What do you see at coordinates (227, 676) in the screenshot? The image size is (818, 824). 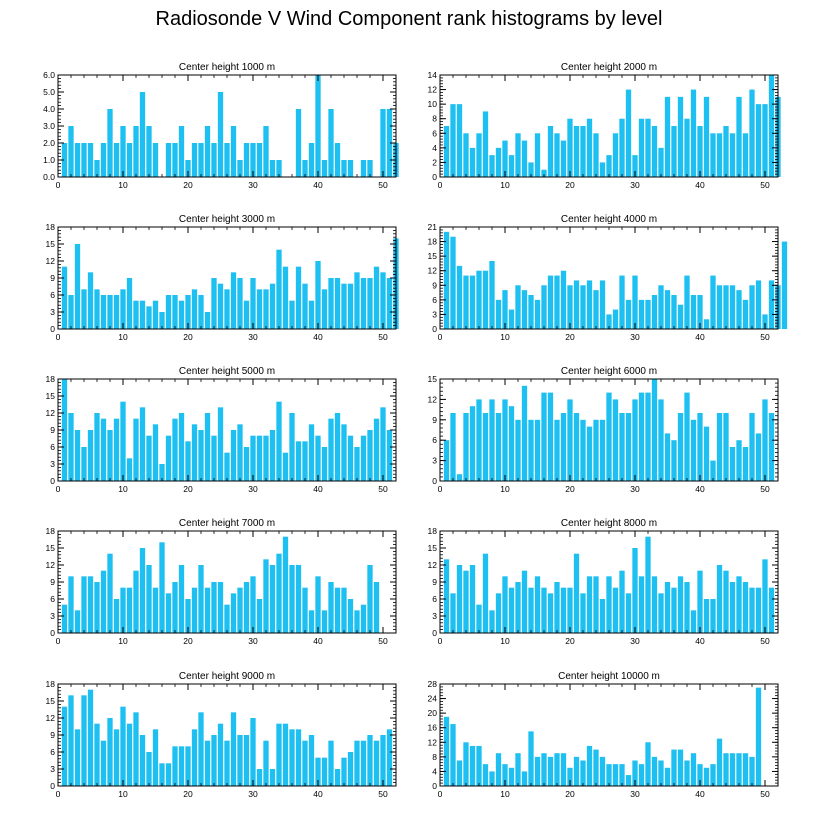 I see `panel-title: Center height 9000 m` at bounding box center [227, 676].